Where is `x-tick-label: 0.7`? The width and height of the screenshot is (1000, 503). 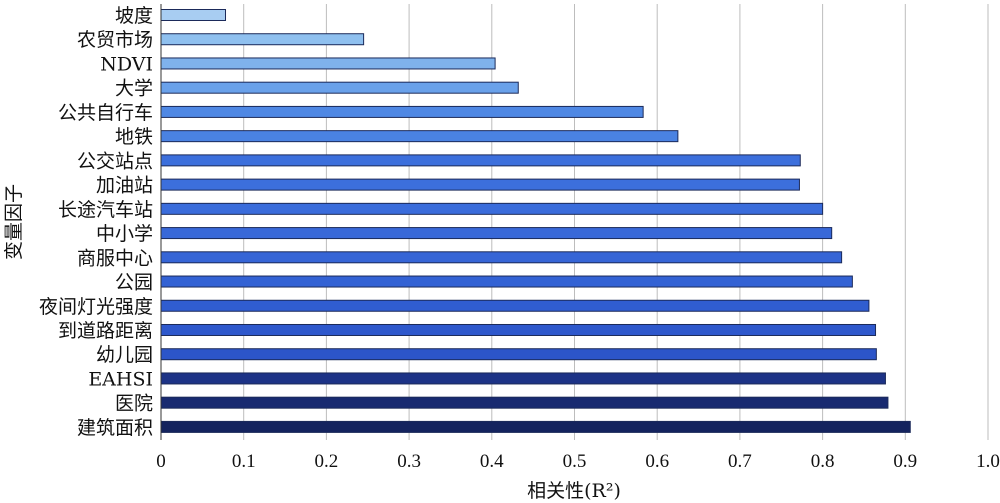 x-tick-label: 0.7 is located at coordinates (740, 461).